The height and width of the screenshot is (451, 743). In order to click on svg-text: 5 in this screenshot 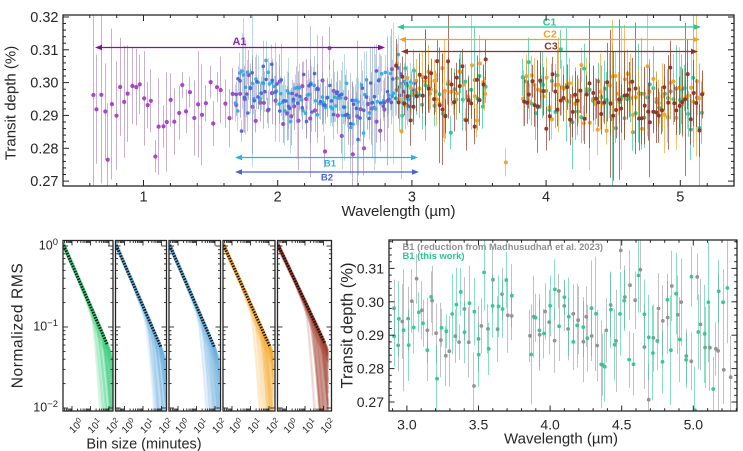, I will do `click(680, 198)`.